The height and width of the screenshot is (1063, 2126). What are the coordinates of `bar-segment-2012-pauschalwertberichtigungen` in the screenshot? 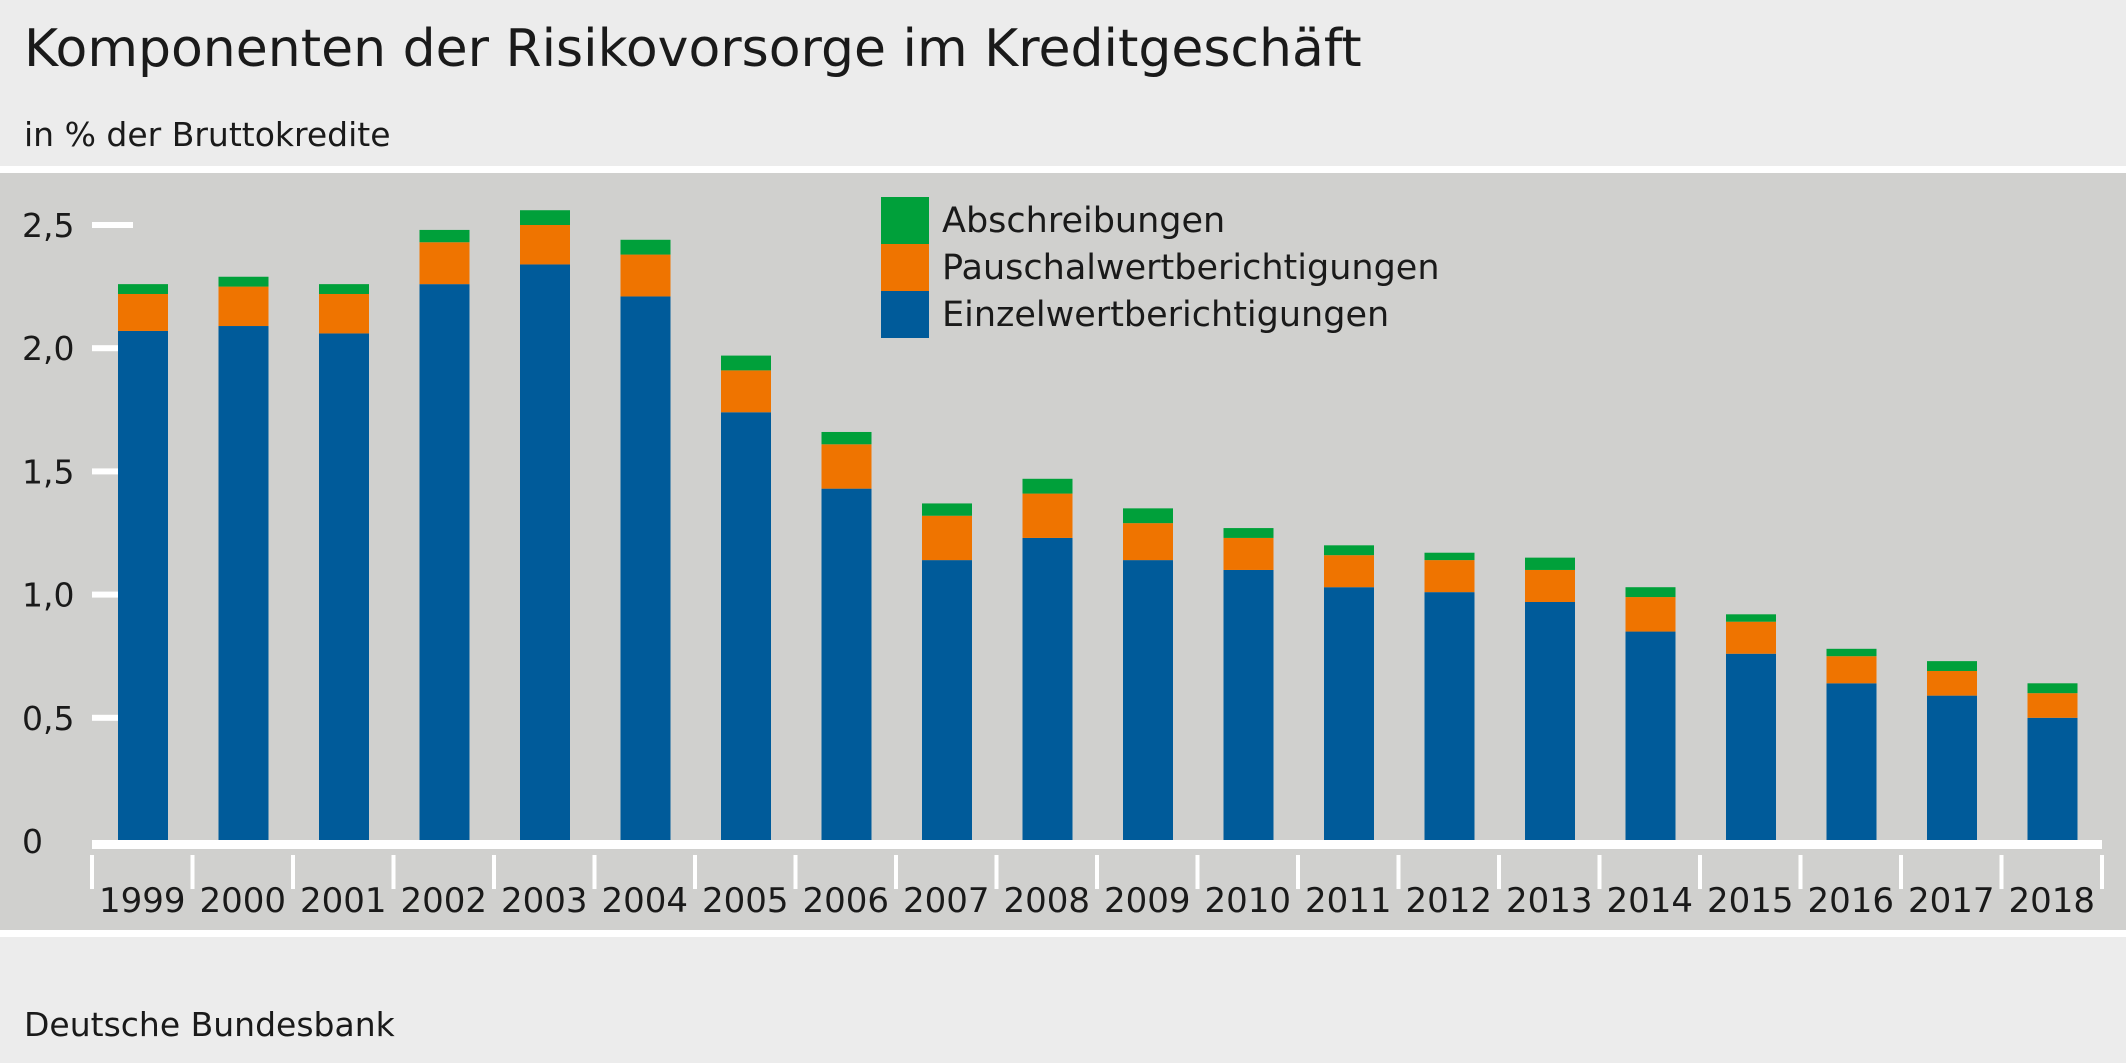 It's located at (1449, 576).